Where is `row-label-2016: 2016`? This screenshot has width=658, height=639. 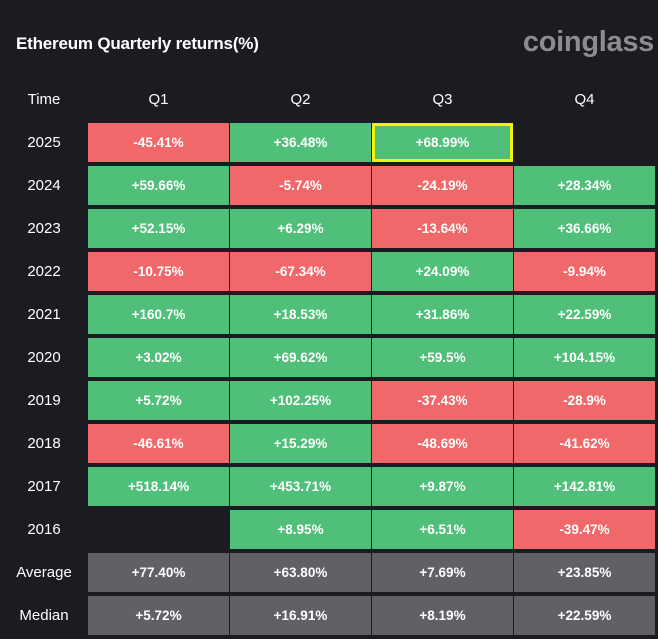 row-label-2016: 2016 is located at coordinates (44, 529).